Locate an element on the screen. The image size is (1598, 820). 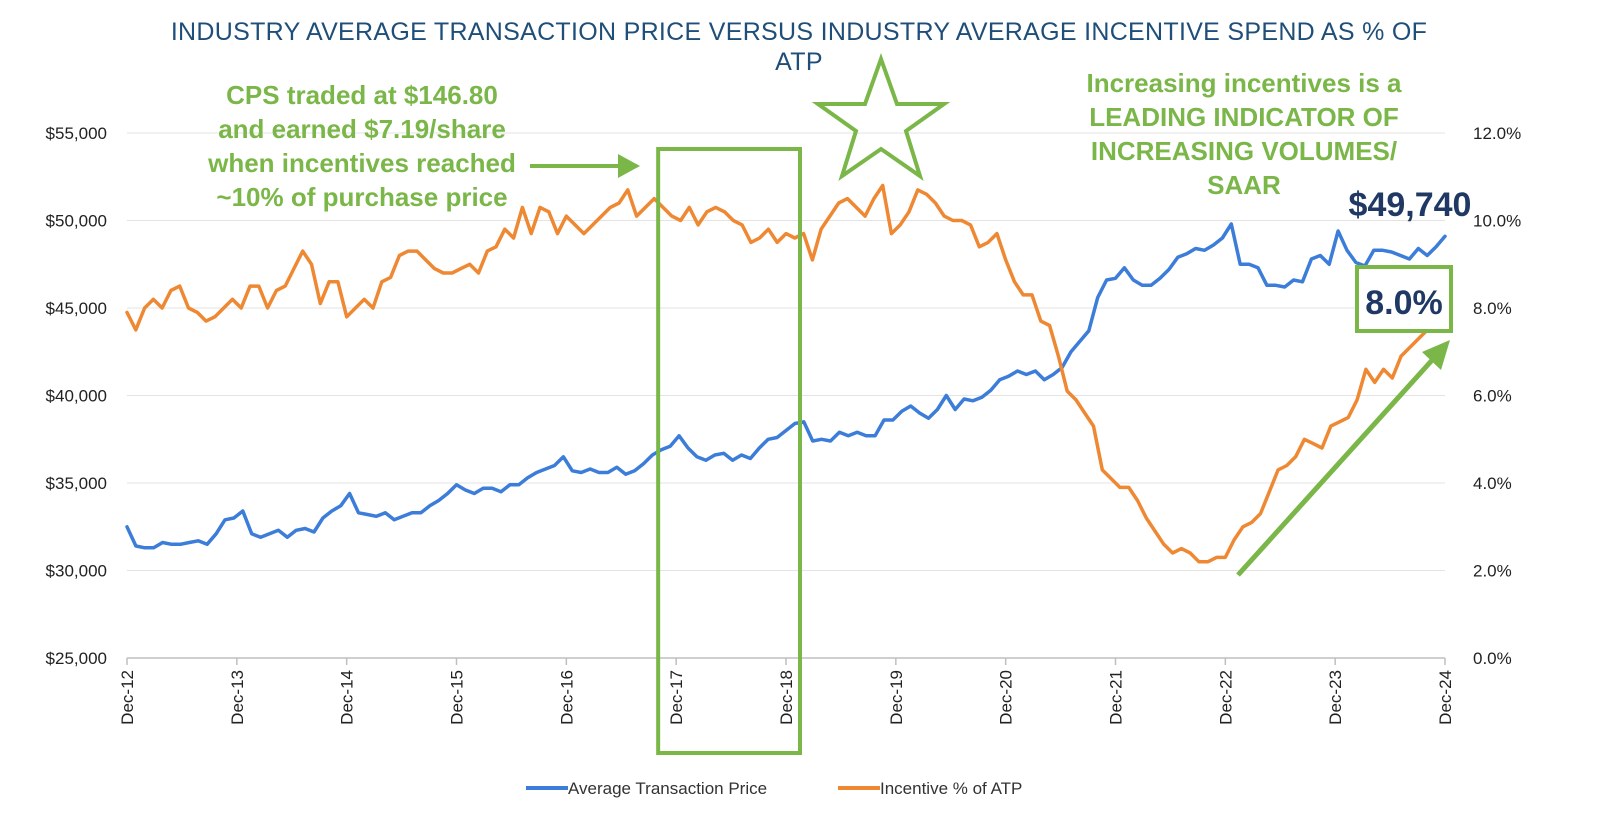
x-tick-label: Dec-22 is located at coordinates (1225, 697).